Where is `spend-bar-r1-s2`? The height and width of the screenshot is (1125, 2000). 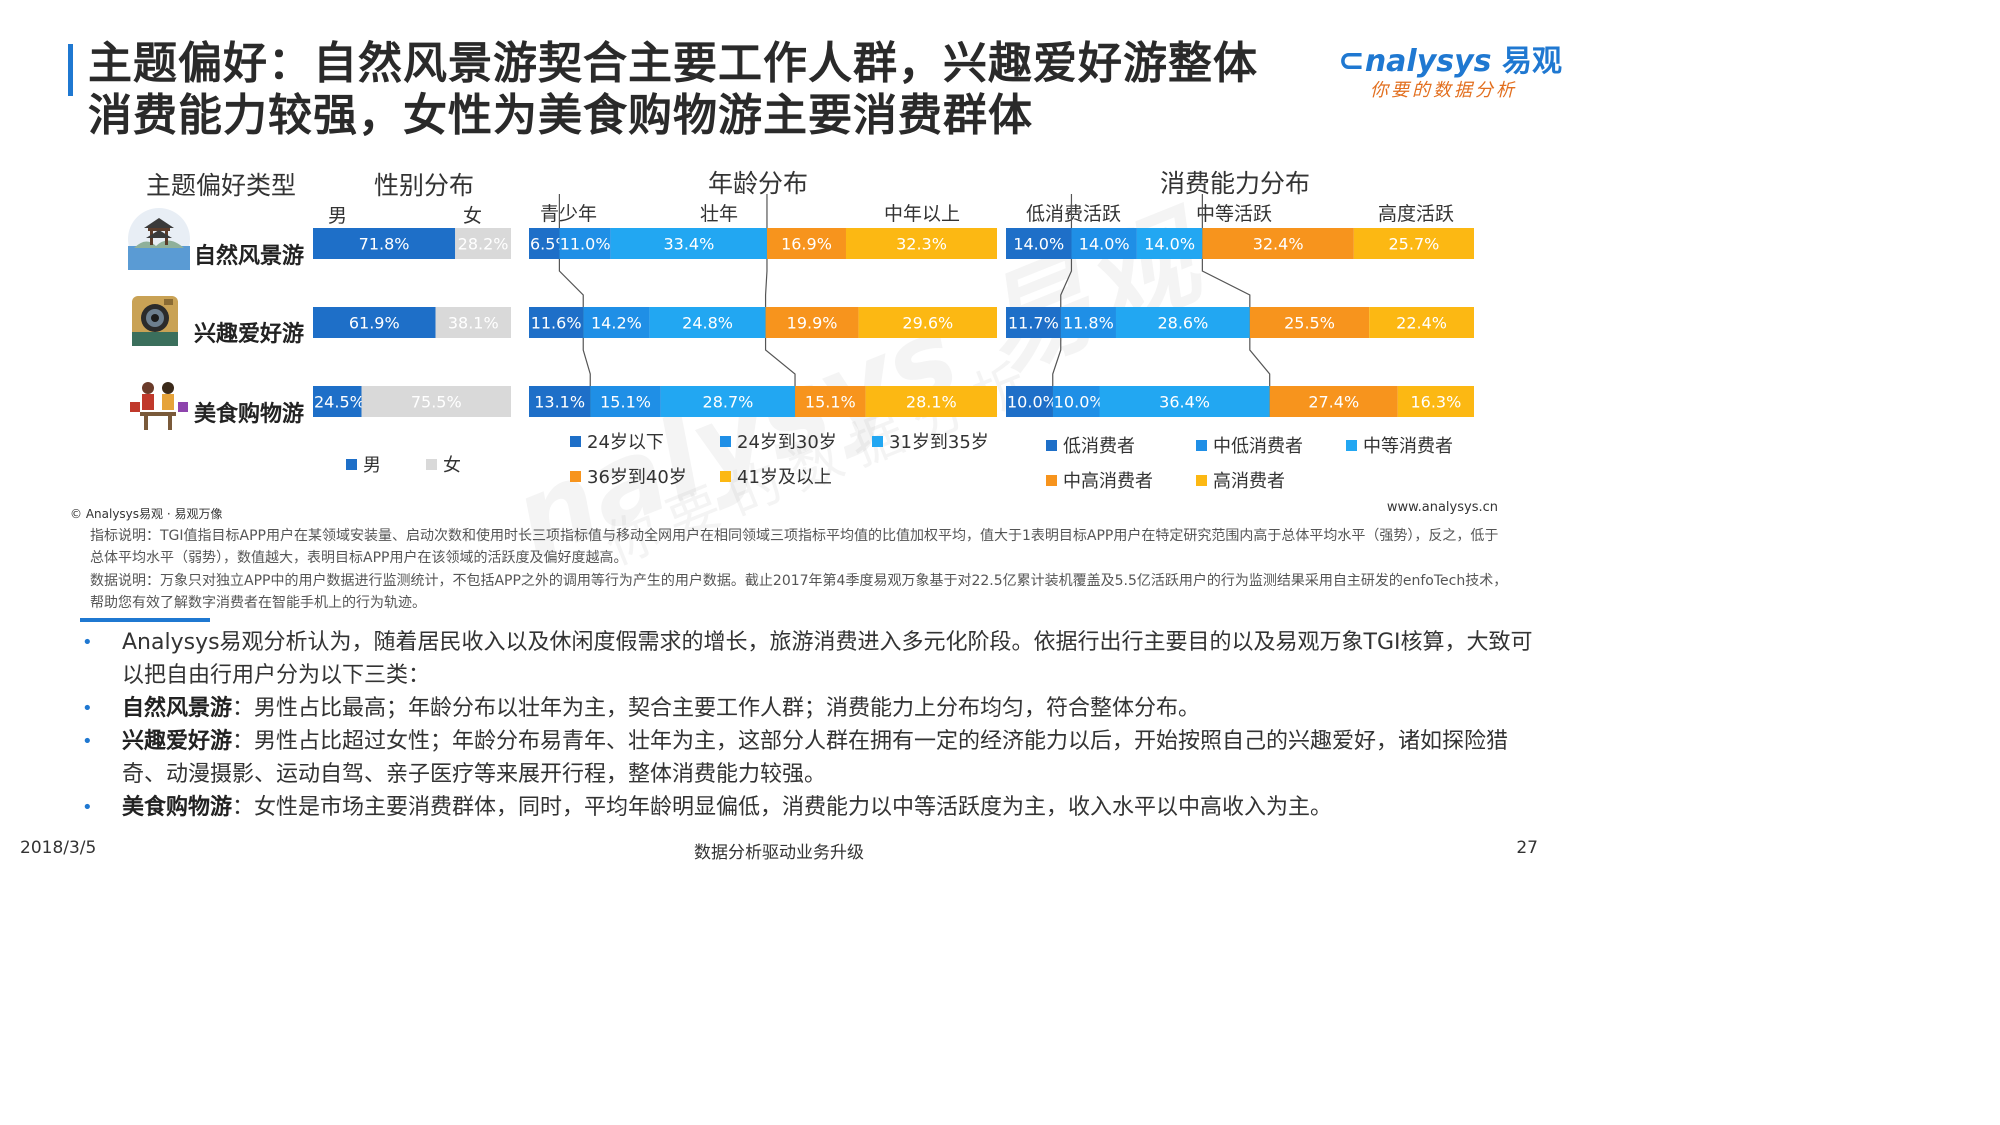 spend-bar-r1-s2 is located at coordinates (1182, 322).